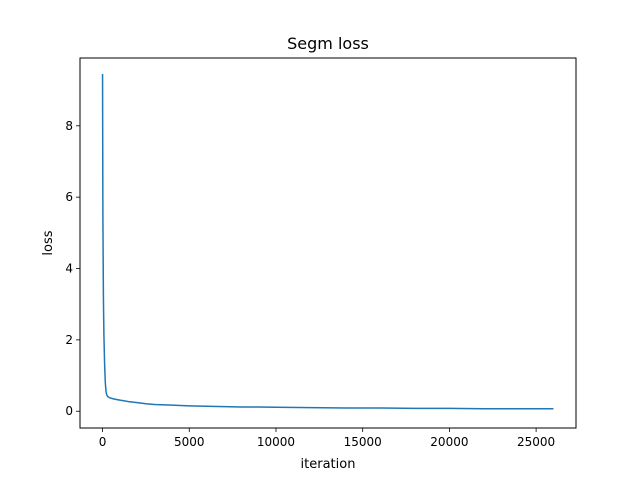 This screenshot has width=640, height=480. Describe the element at coordinates (48, 242) in the screenshot. I see `y-axis-label: loss` at that location.